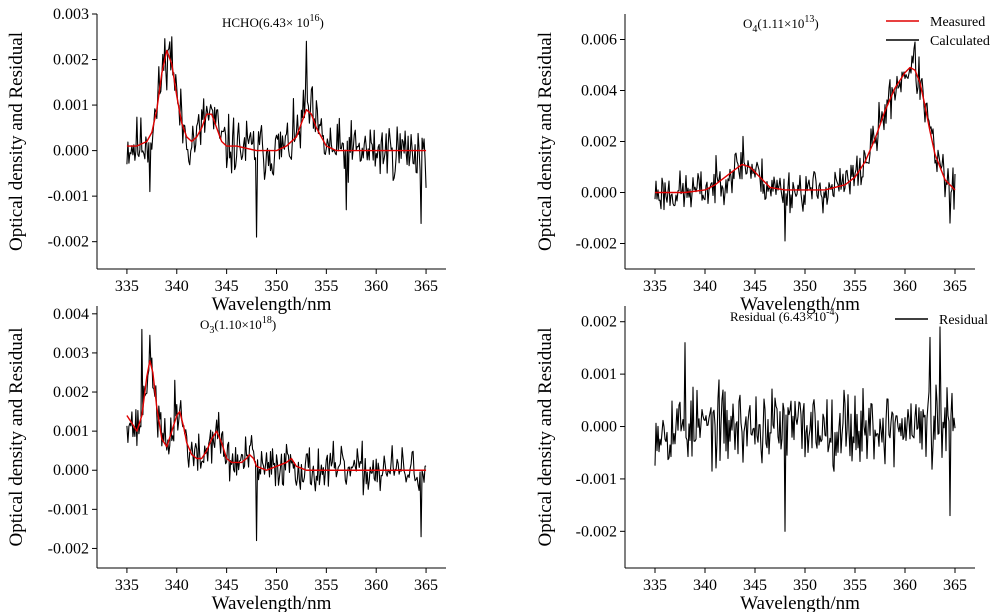 The image size is (1000, 612). What do you see at coordinates (273, 21) in the screenshot?
I see `panel-annotation: HCHO(6.43× 1016)` at bounding box center [273, 21].